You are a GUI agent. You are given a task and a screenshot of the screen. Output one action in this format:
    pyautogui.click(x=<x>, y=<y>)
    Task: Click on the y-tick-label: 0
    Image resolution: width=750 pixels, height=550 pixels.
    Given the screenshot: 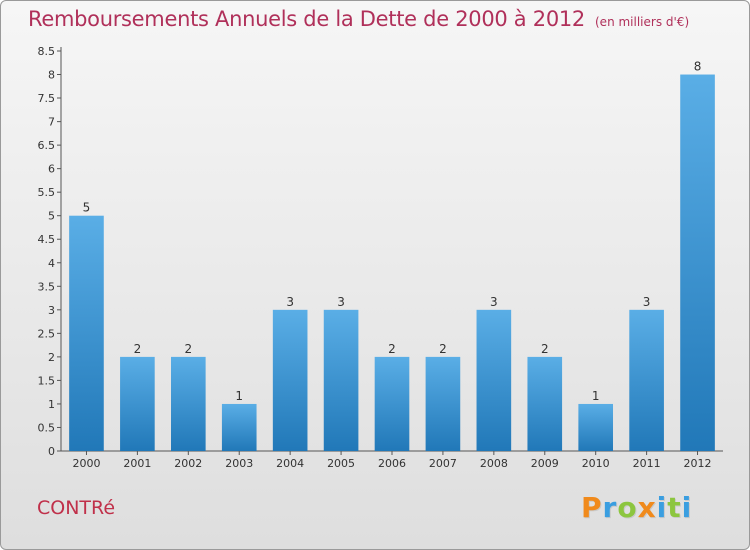 What is the action you would take?
    pyautogui.click(x=51, y=451)
    